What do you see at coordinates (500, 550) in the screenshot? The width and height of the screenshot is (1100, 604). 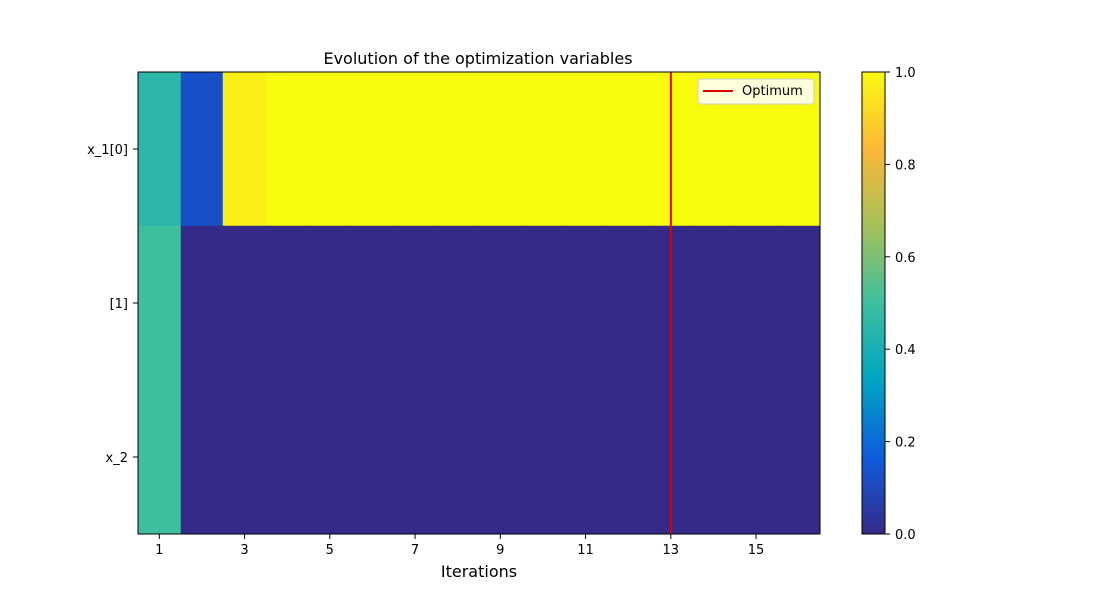 I see `x-tick-label: 9` at bounding box center [500, 550].